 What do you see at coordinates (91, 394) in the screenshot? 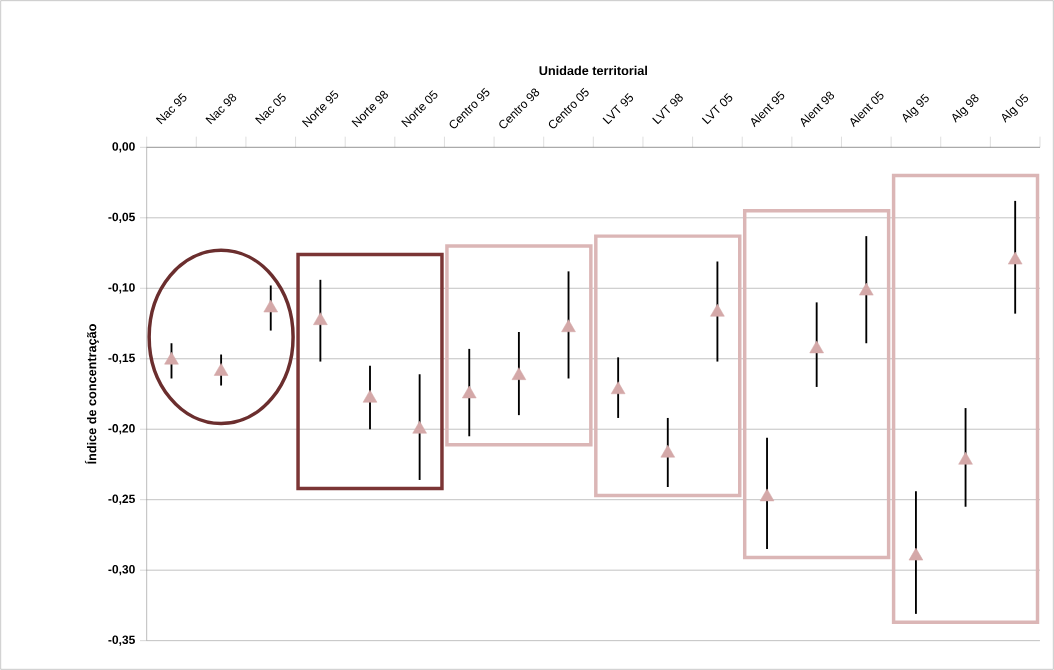
I see `y-axis-title: Índice de concentração` at bounding box center [91, 394].